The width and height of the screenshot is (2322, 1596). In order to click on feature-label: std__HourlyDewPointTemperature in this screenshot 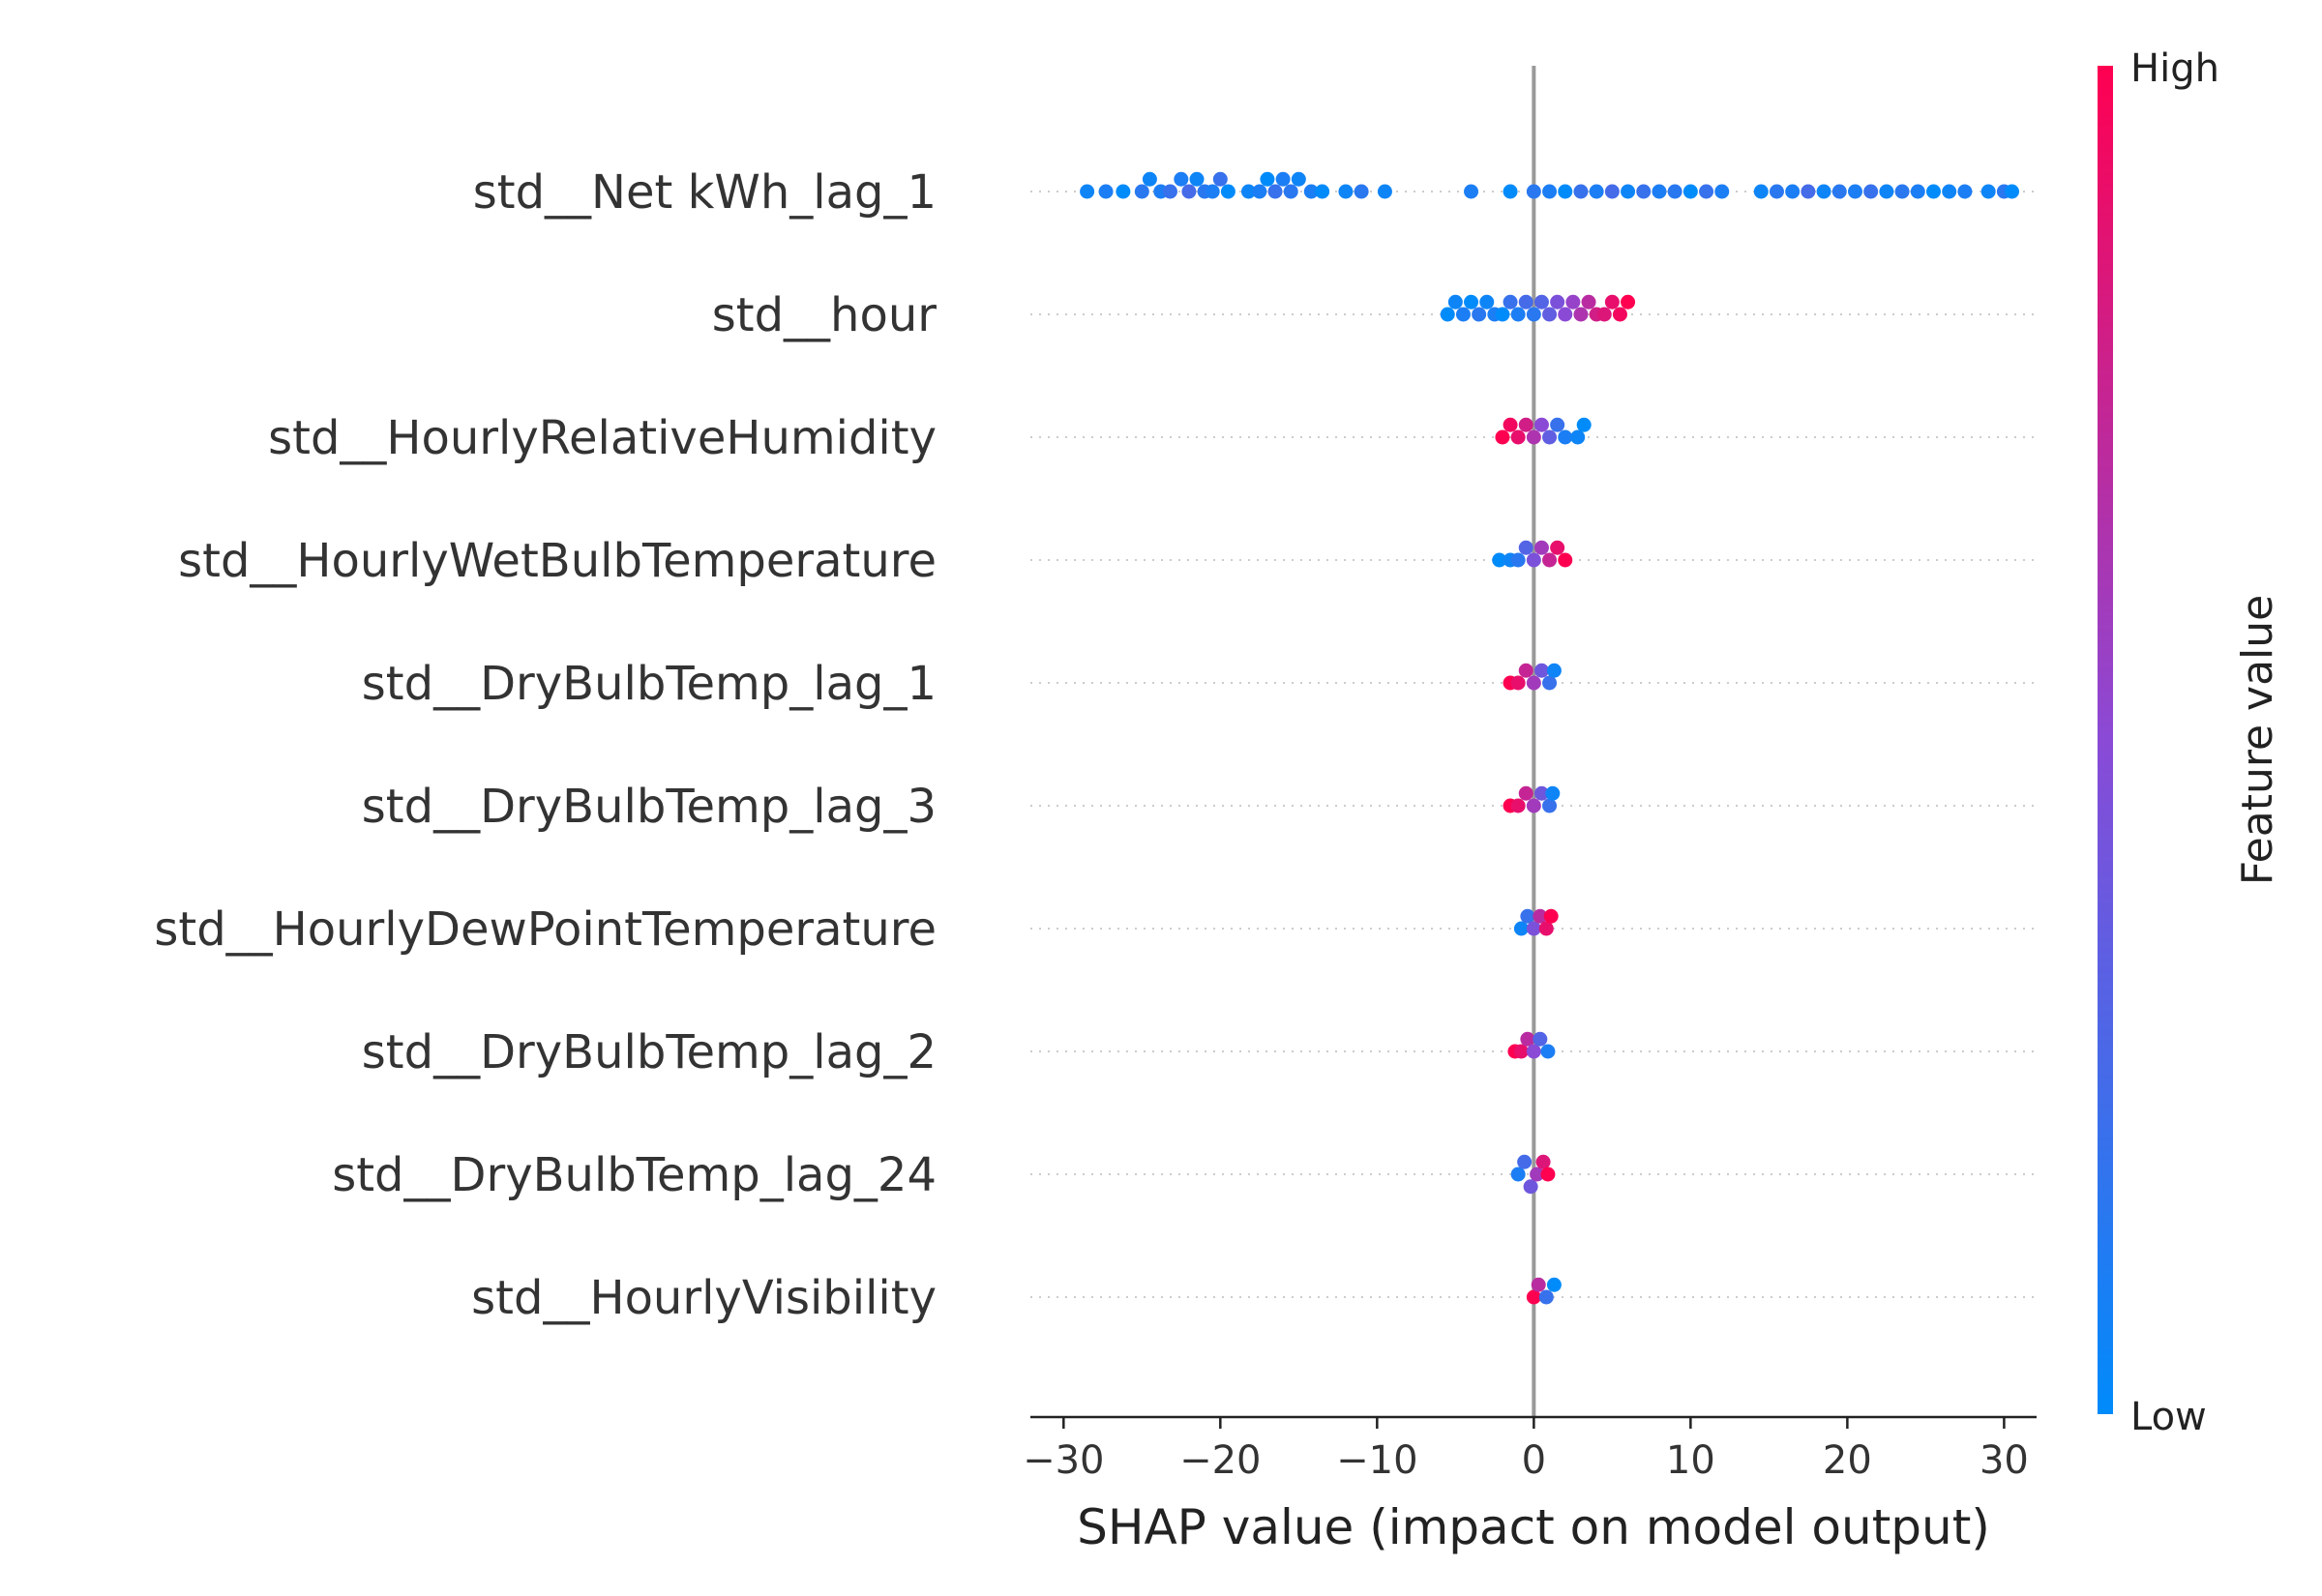, I will do `click(545, 929)`.